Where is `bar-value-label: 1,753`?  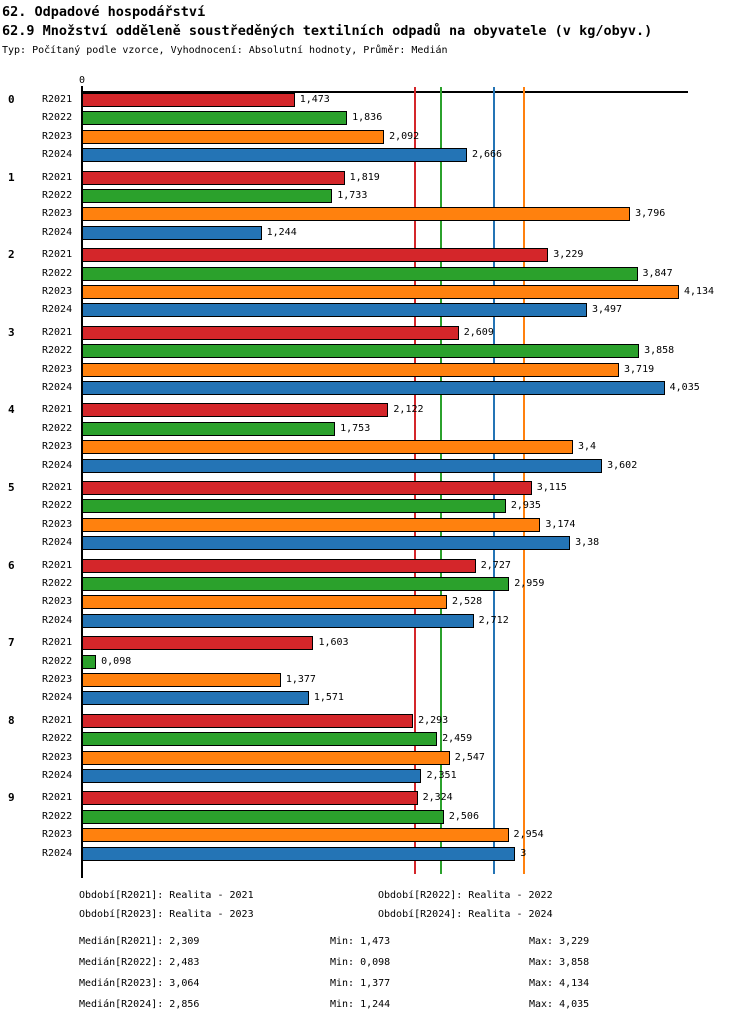 bar-value-label: 1,753 is located at coordinates (355, 428).